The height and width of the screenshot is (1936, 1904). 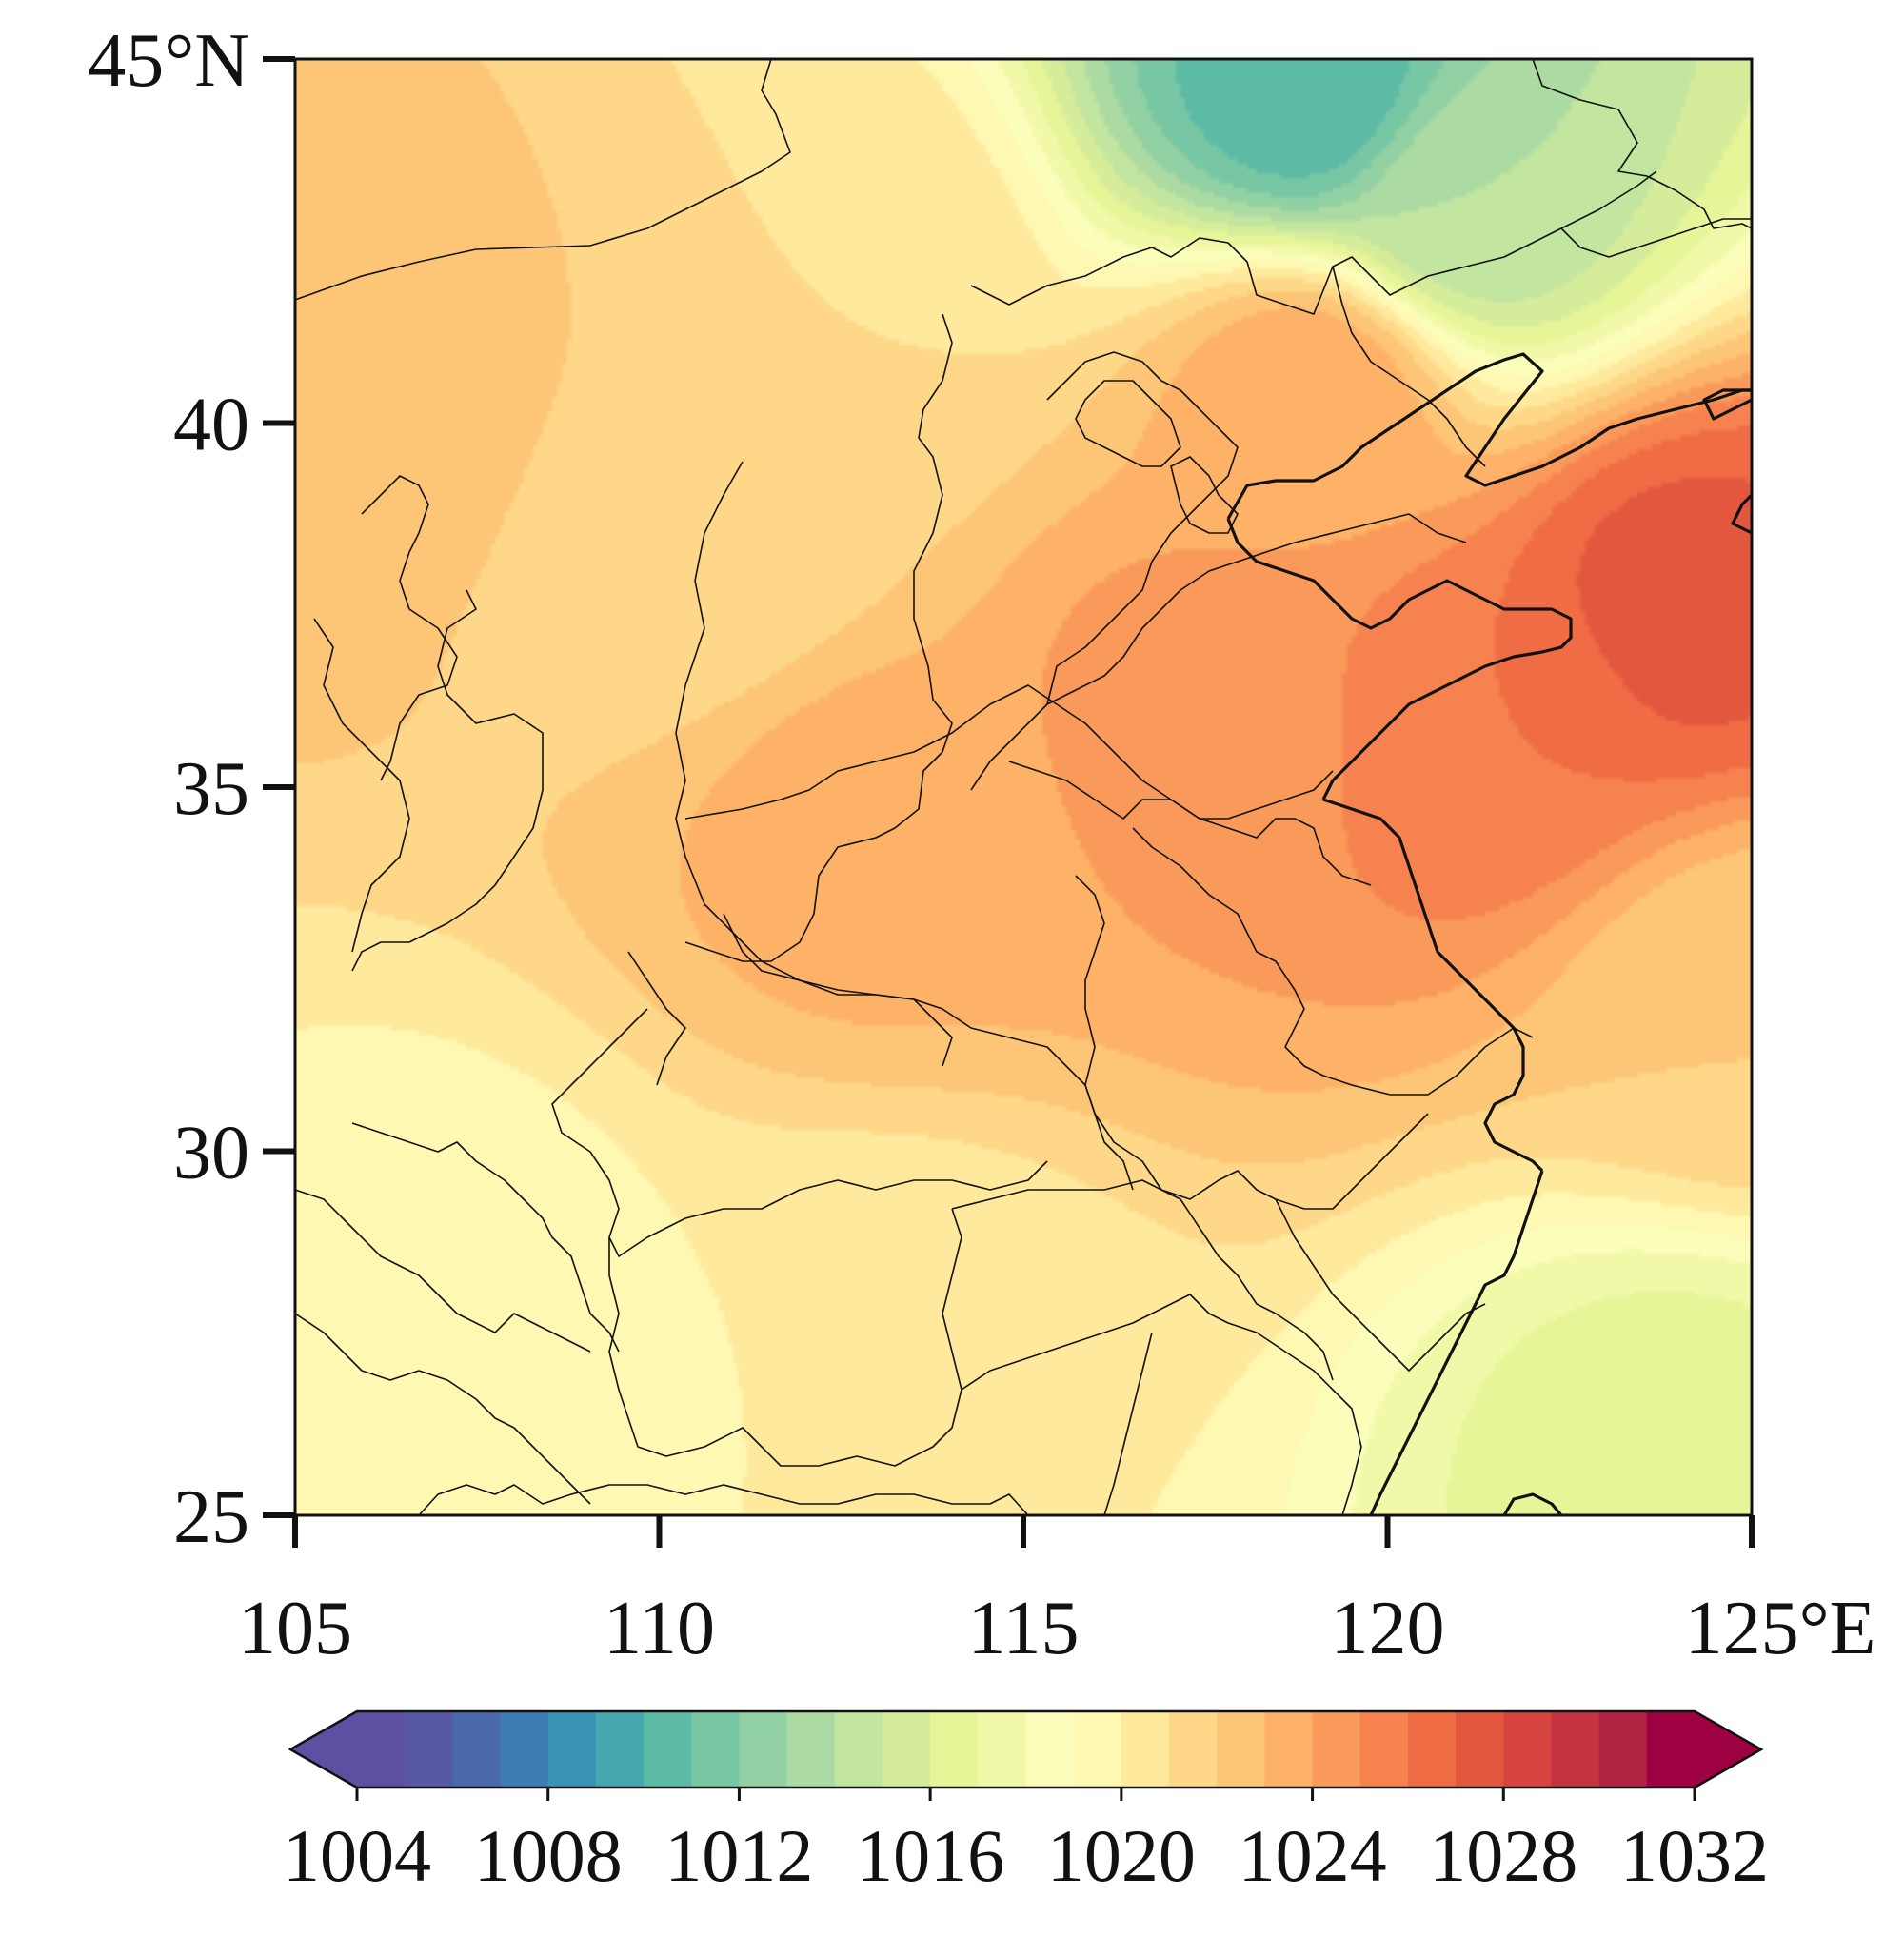 I want to click on colorbar-tick-label: 1020, so click(x=1121, y=1855).